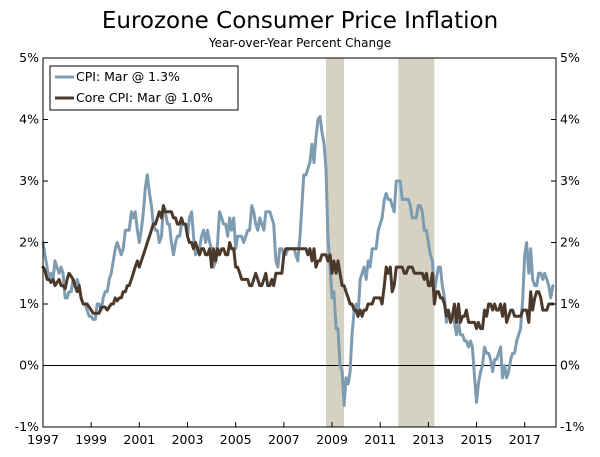  Describe the element at coordinates (570, 57) in the screenshot. I see `y-tick-label-right-6: 5%` at that location.